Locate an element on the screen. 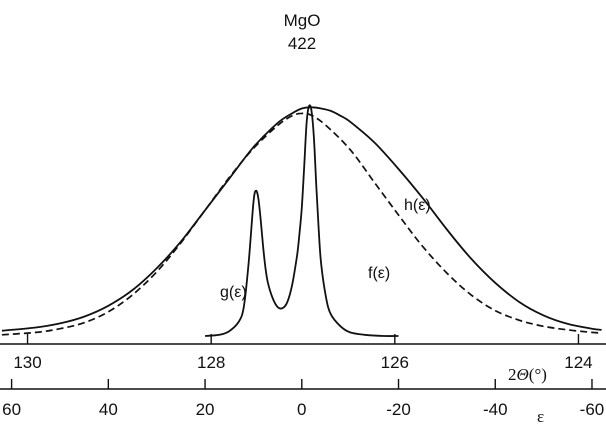  axis-epsilon-tick-label: -40 is located at coordinates (495, 409).